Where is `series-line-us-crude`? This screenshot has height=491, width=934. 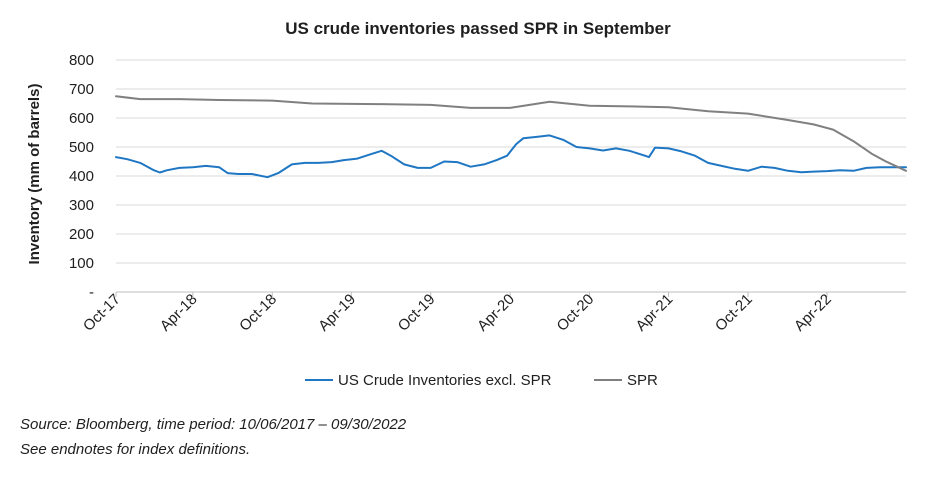
series-line-us-crude is located at coordinates (511, 156).